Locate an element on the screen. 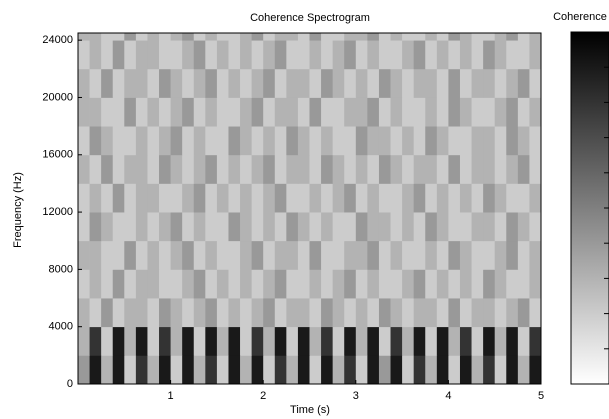  y-tick-label: 12000 is located at coordinates (57, 212).